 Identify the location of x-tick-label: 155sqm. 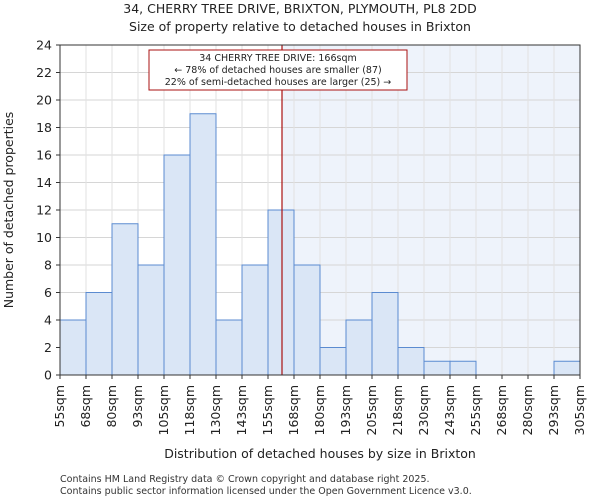
(267, 410).